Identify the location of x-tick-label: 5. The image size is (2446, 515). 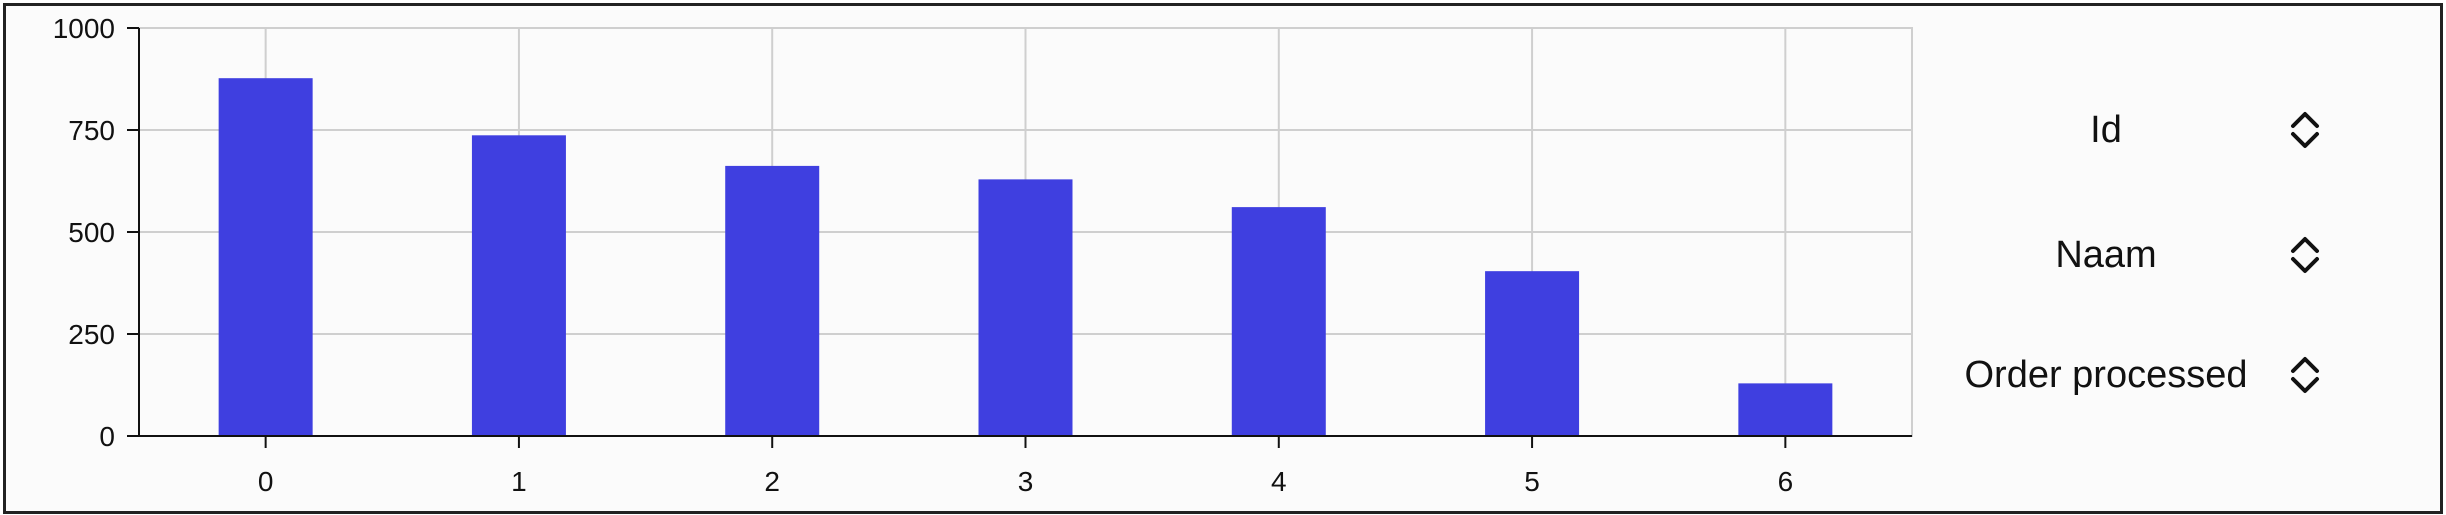
(1532, 481).